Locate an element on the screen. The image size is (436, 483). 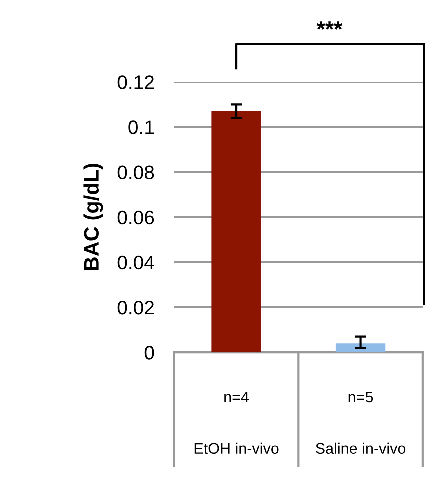
y-tick-label: 0.06 is located at coordinates (136, 217).